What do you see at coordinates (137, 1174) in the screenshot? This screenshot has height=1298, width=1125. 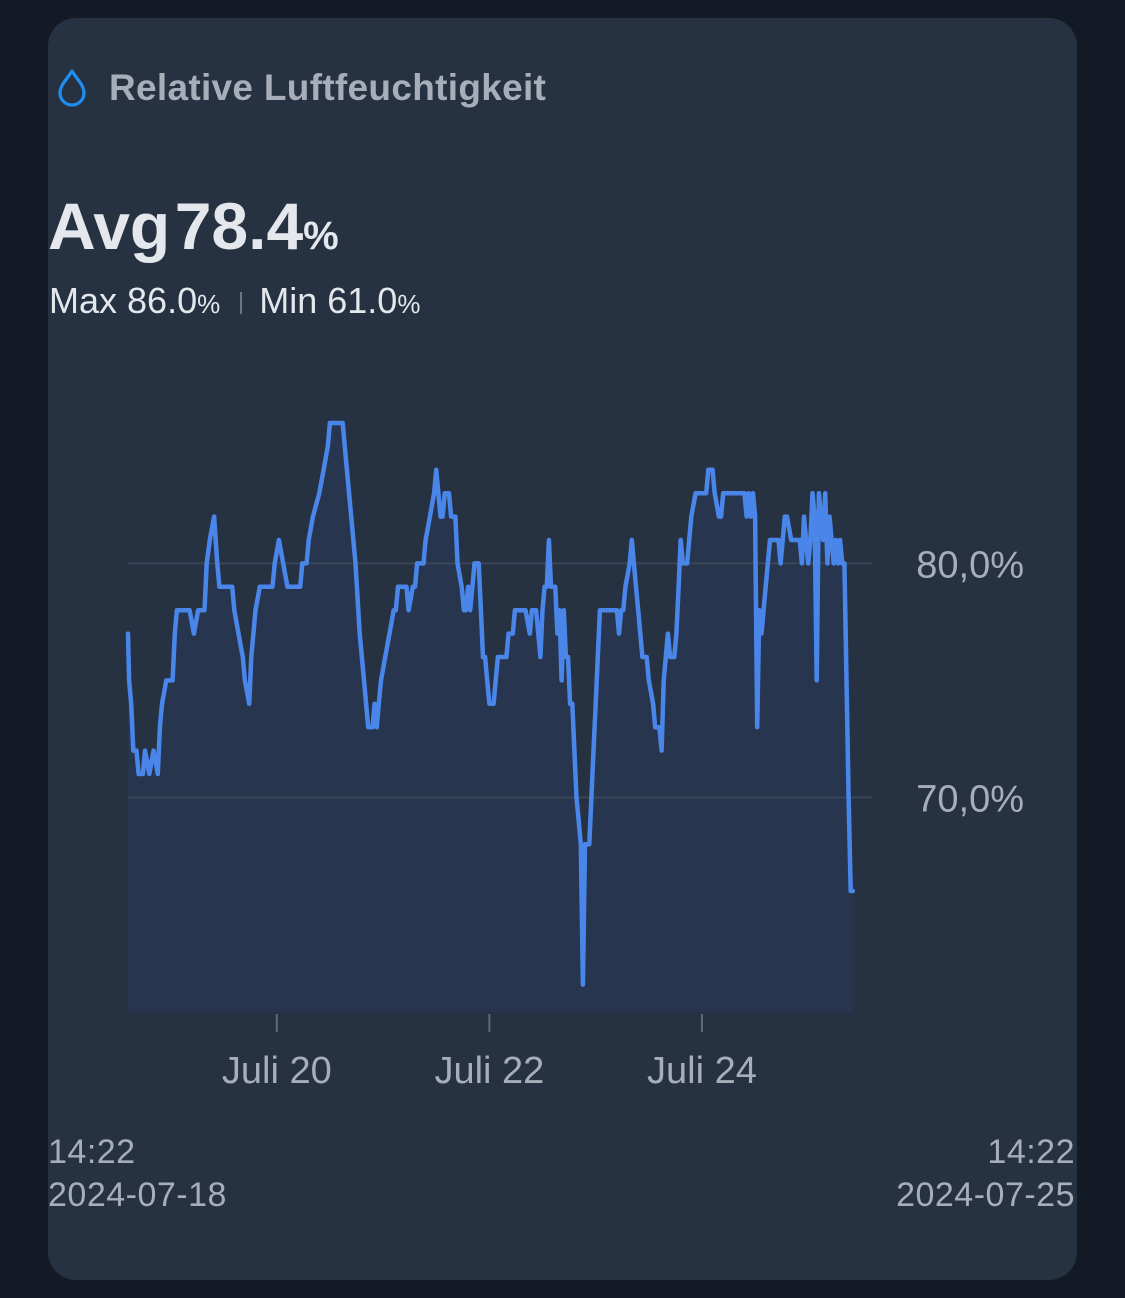 I see `range-start: 14:22 2024-07-18` at bounding box center [137, 1174].